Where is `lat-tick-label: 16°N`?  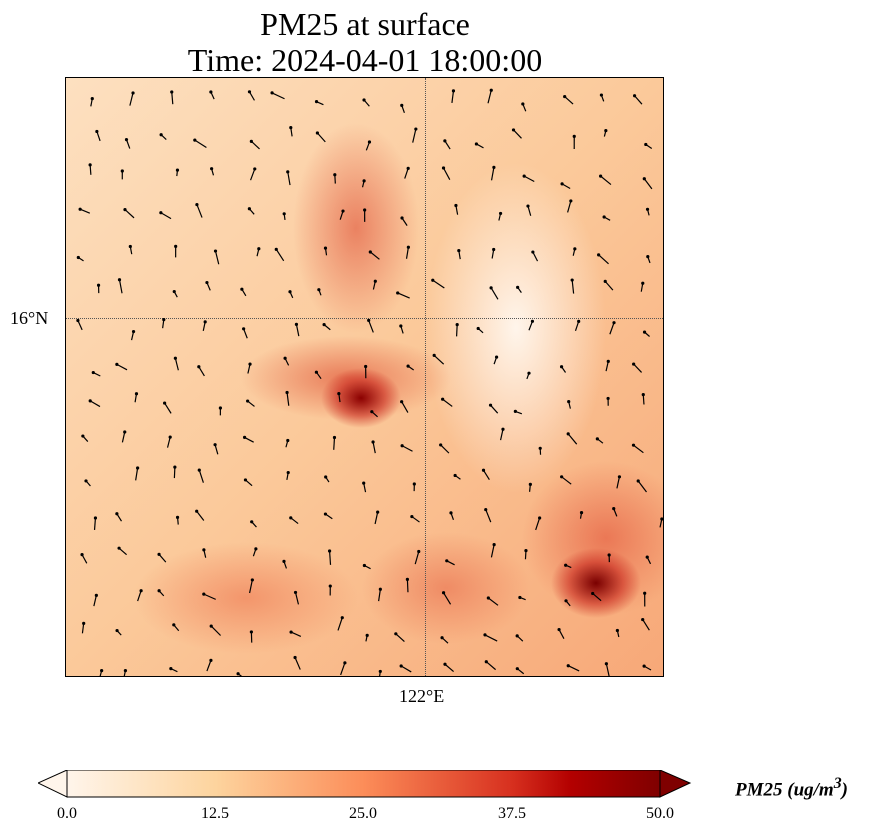 lat-tick-label: 16°N is located at coordinates (29, 318).